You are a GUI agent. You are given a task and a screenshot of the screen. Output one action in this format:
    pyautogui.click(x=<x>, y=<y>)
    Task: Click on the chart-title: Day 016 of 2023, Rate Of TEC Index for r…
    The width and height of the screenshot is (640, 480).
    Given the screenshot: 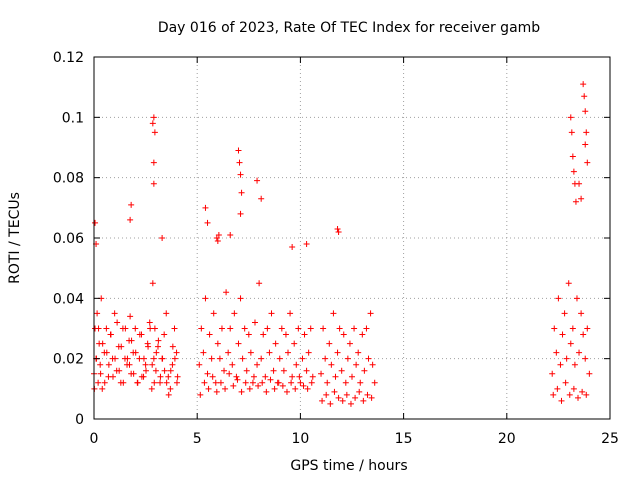 What is the action you would take?
    pyautogui.click(x=349, y=28)
    